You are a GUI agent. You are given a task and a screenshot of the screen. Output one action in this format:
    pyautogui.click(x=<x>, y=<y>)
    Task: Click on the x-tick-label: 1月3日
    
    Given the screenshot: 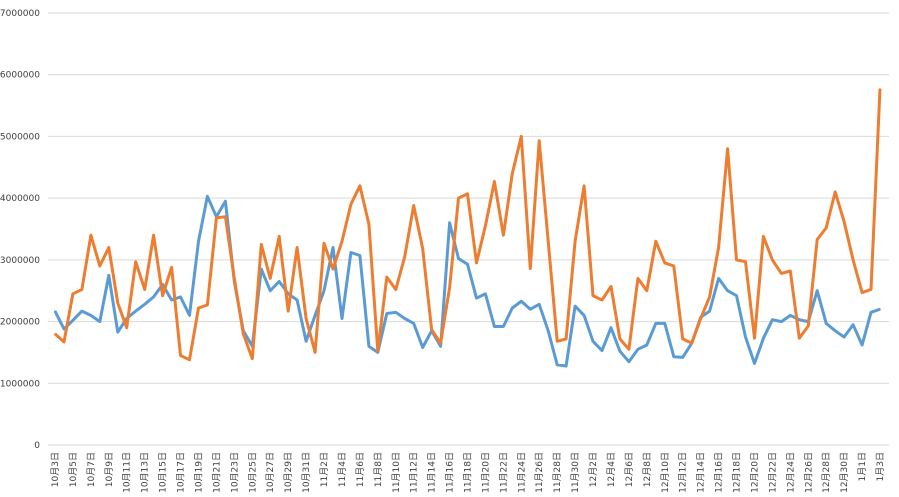 What is the action you would take?
    pyautogui.click(x=880, y=466)
    